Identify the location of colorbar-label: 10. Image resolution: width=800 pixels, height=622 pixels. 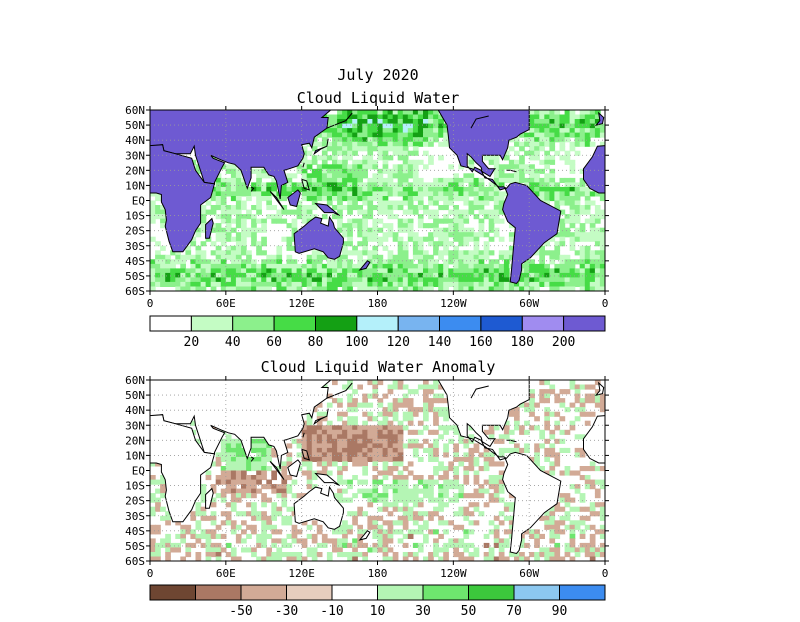
(378, 611).